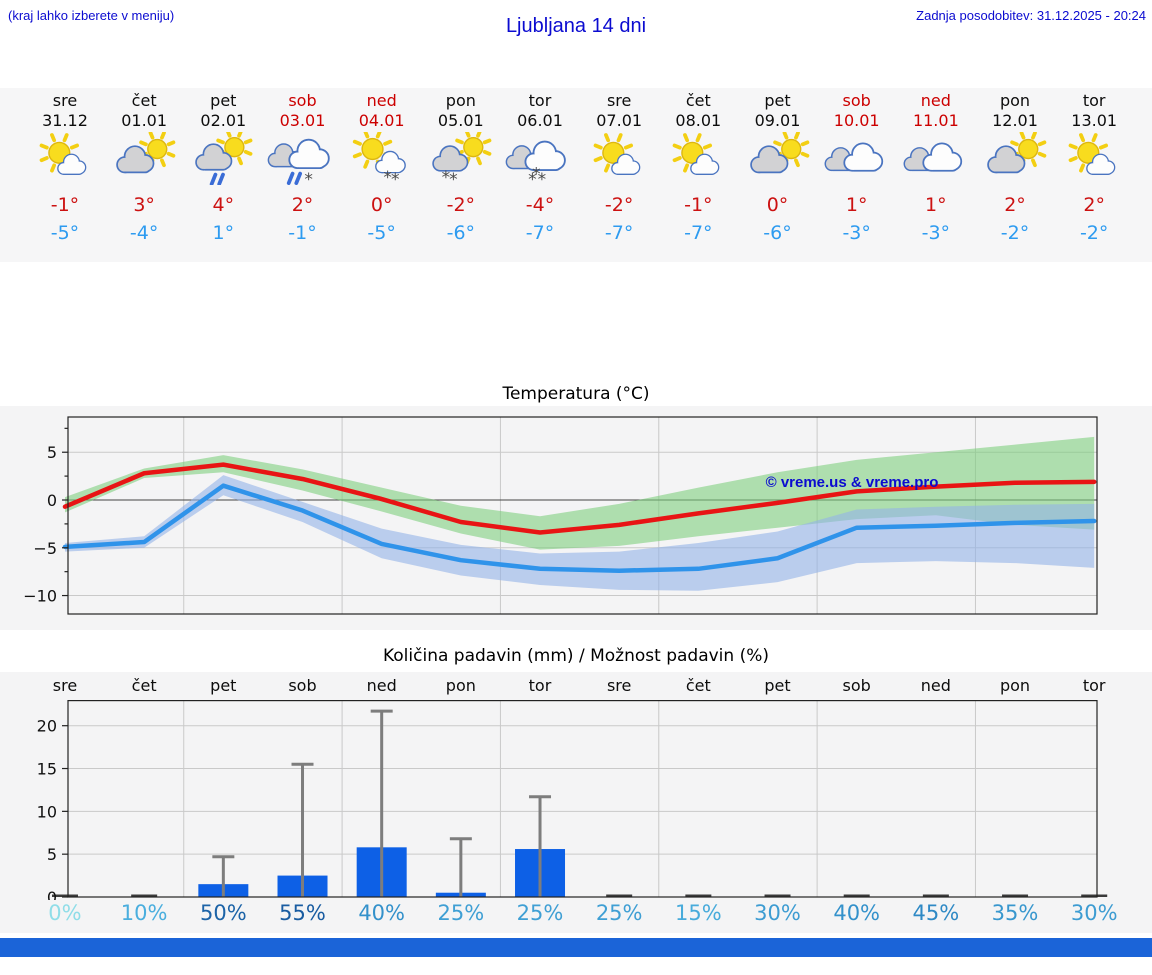 This screenshot has height=975, width=1152. What do you see at coordinates (381, 233) in the screenshot?
I see `min-temperature: -5°` at bounding box center [381, 233].